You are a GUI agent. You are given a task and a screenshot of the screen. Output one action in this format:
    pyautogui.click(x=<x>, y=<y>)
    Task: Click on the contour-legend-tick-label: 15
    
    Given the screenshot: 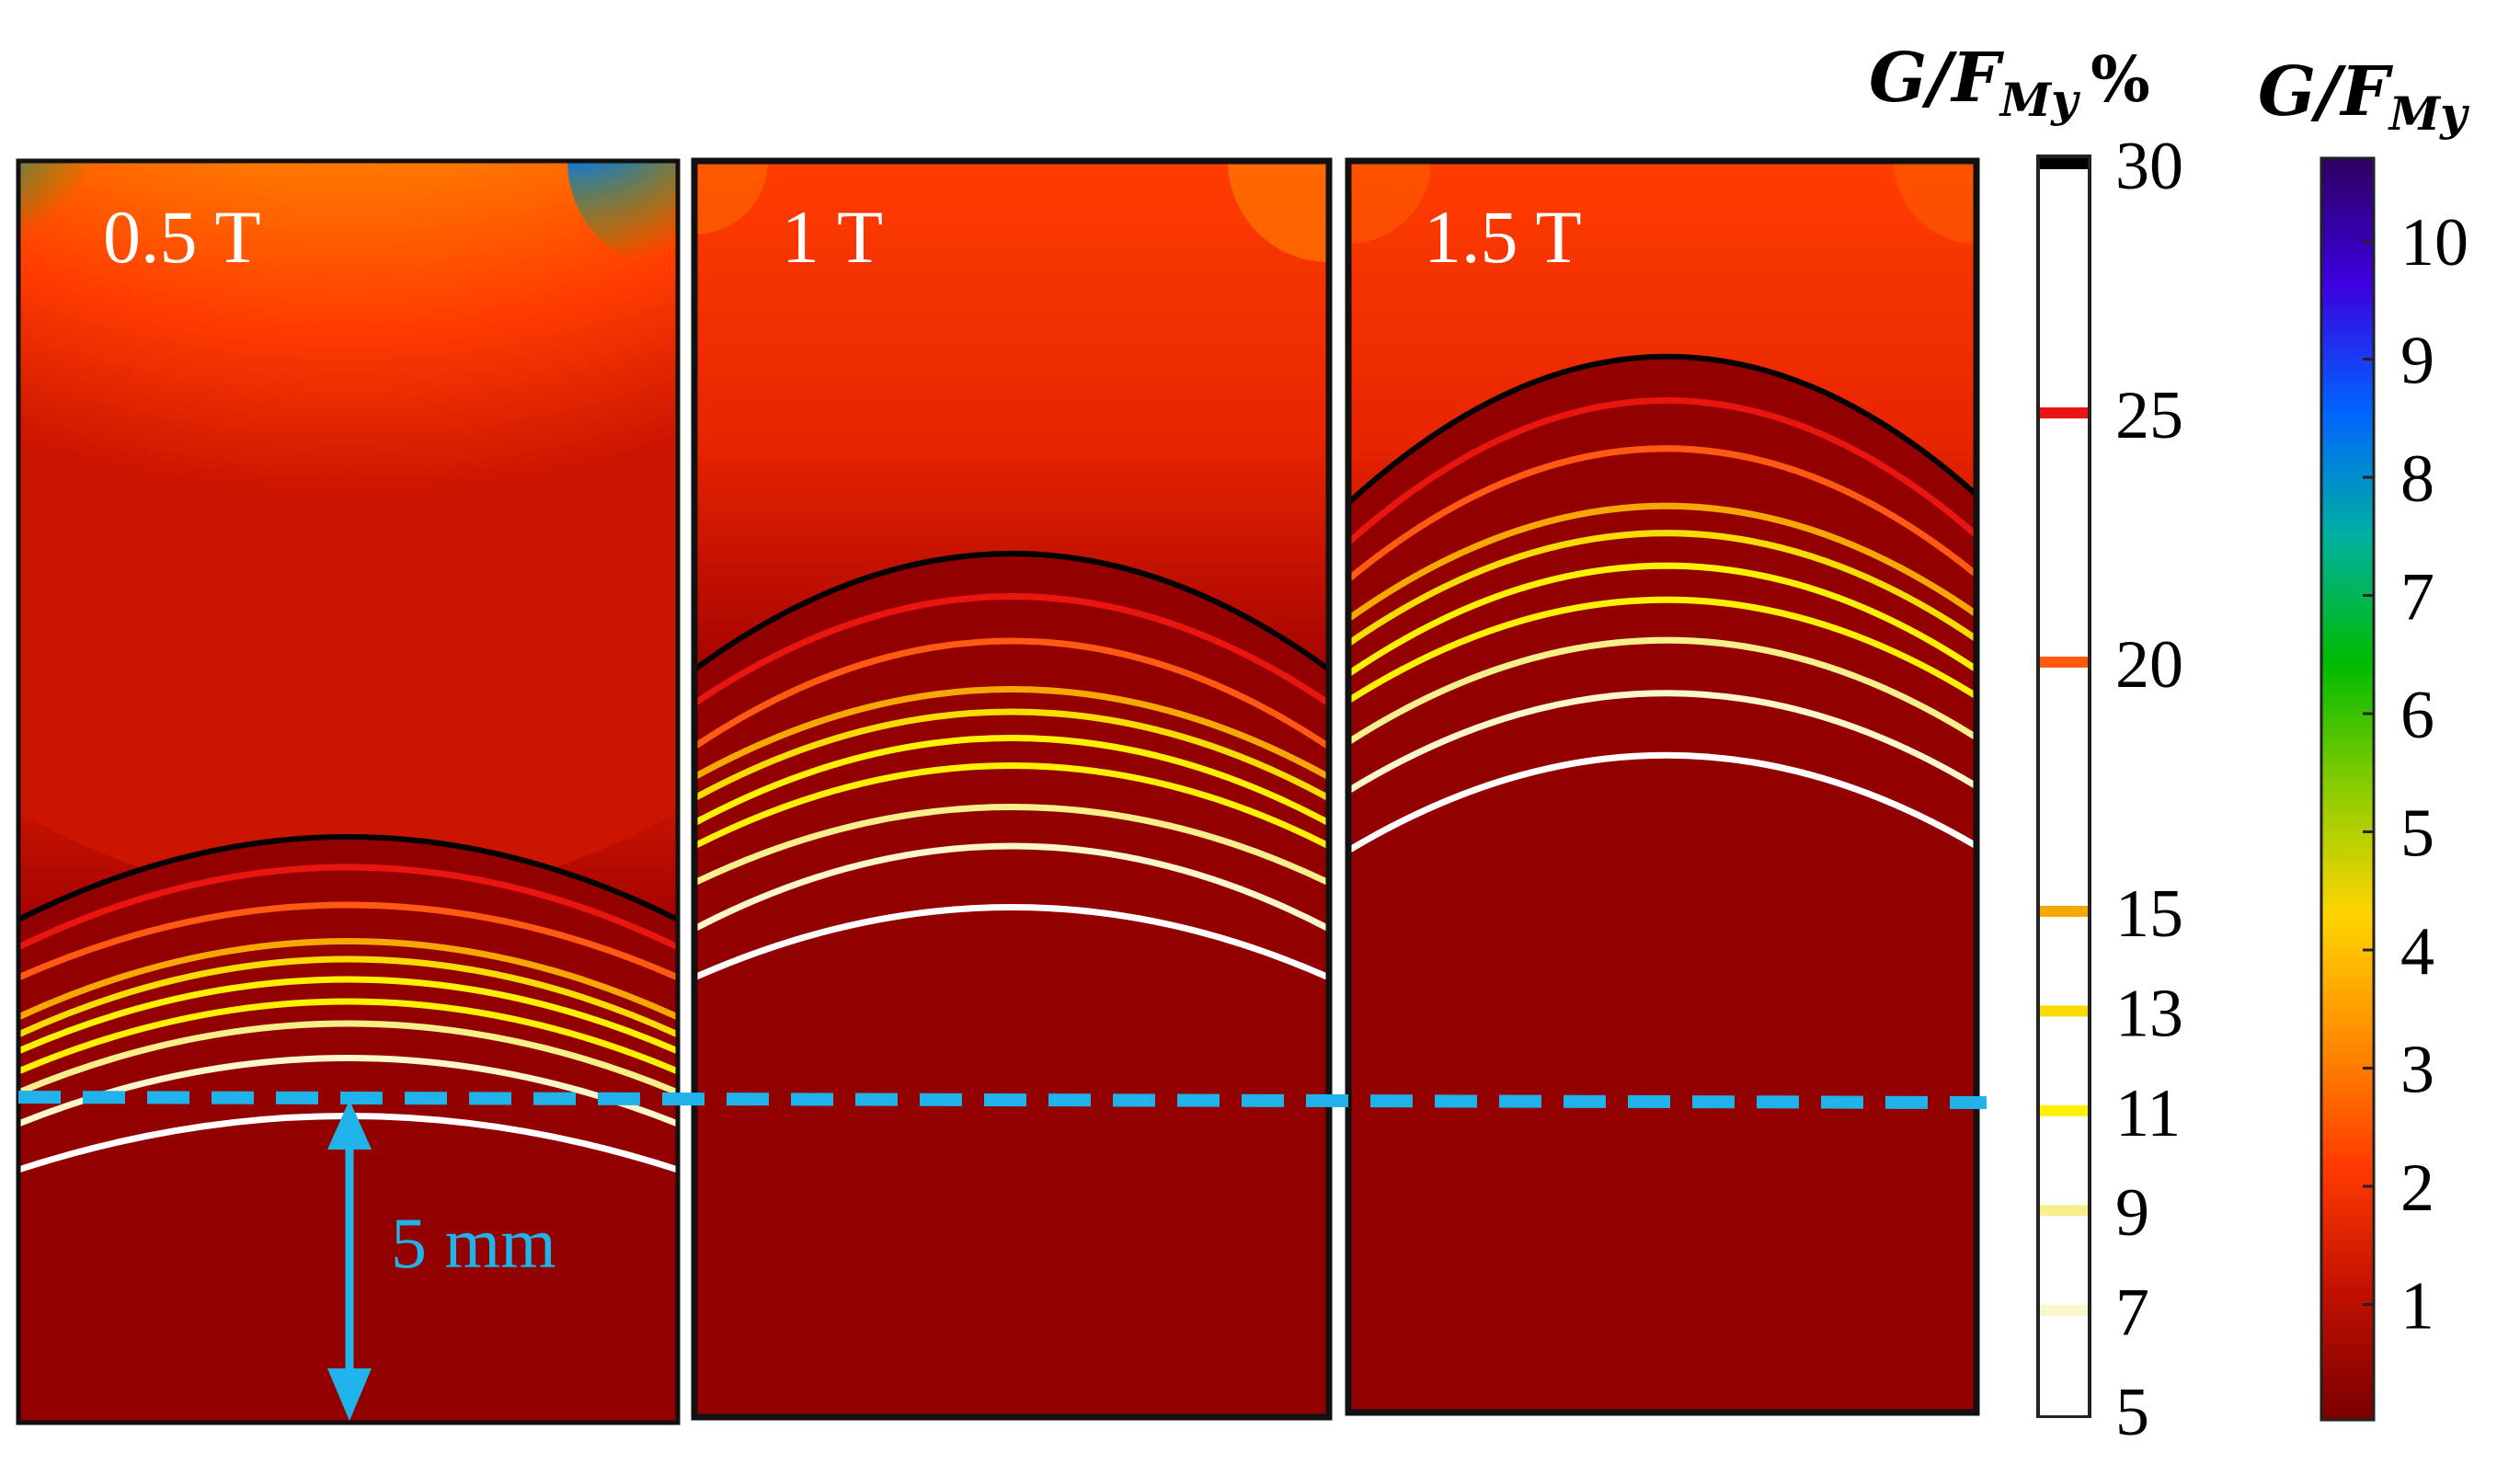 What is the action you would take?
    pyautogui.click(x=2149, y=914)
    